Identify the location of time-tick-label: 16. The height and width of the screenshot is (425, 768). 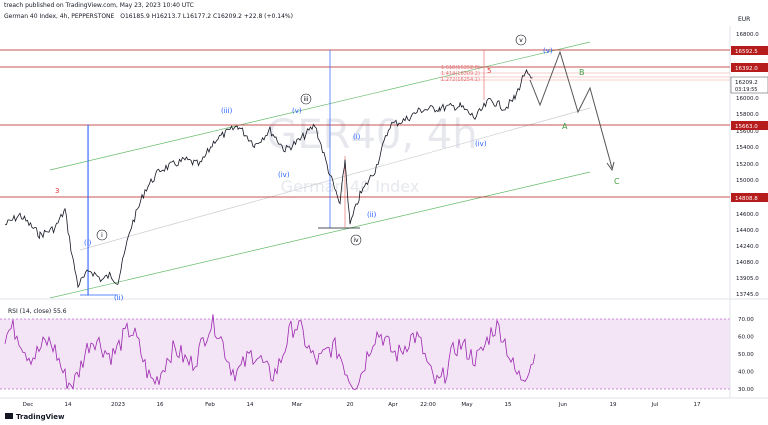
(160, 405).